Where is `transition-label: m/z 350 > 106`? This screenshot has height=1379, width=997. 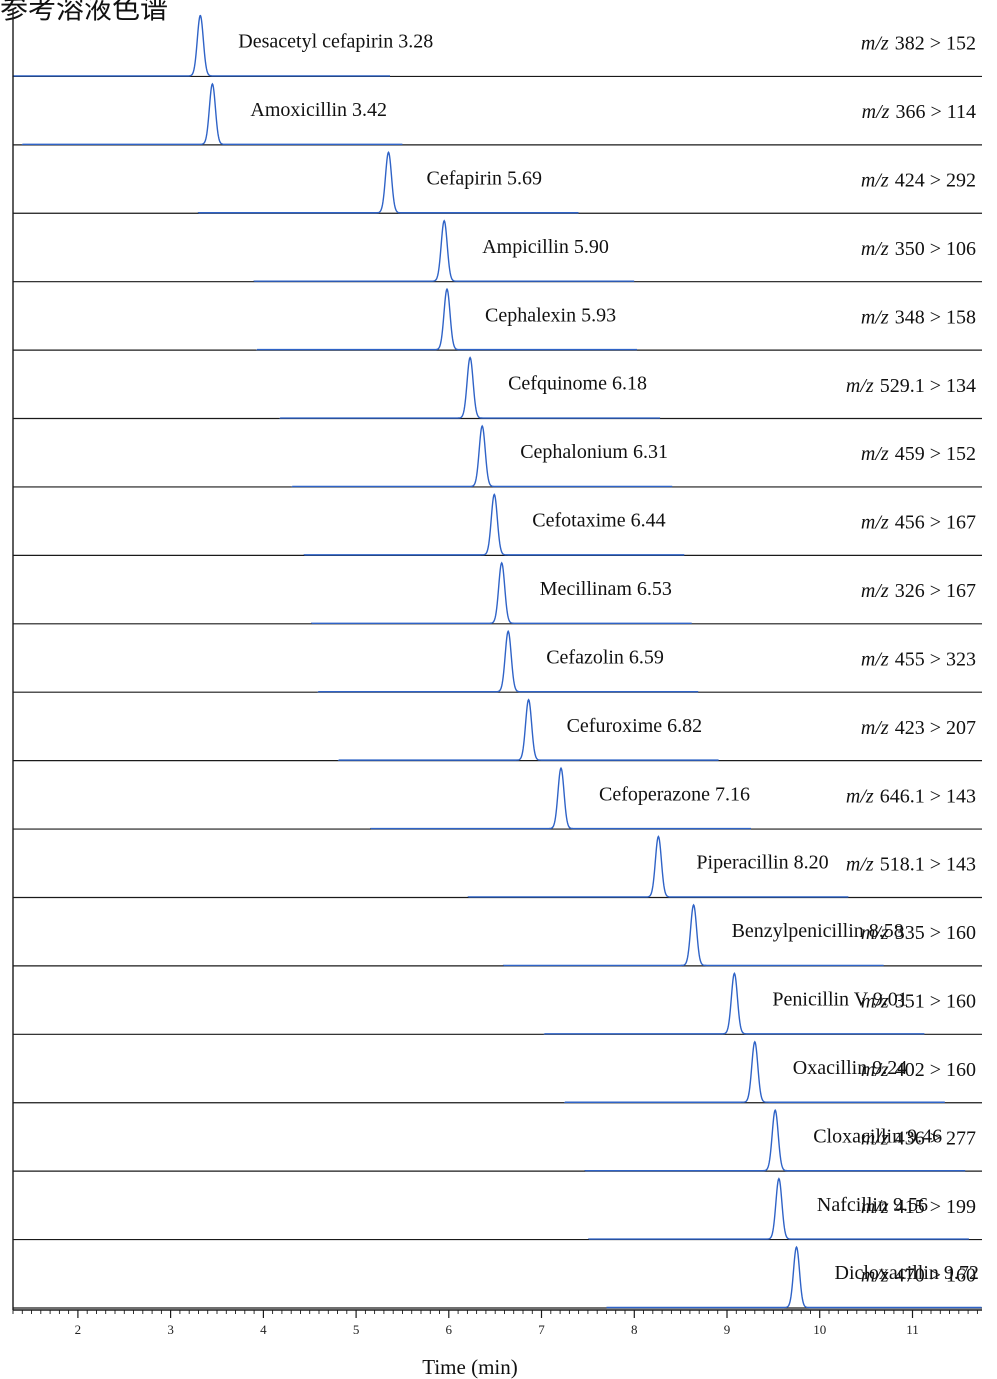 transition-label: m/z 350 > 106 is located at coordinates (918, 249).